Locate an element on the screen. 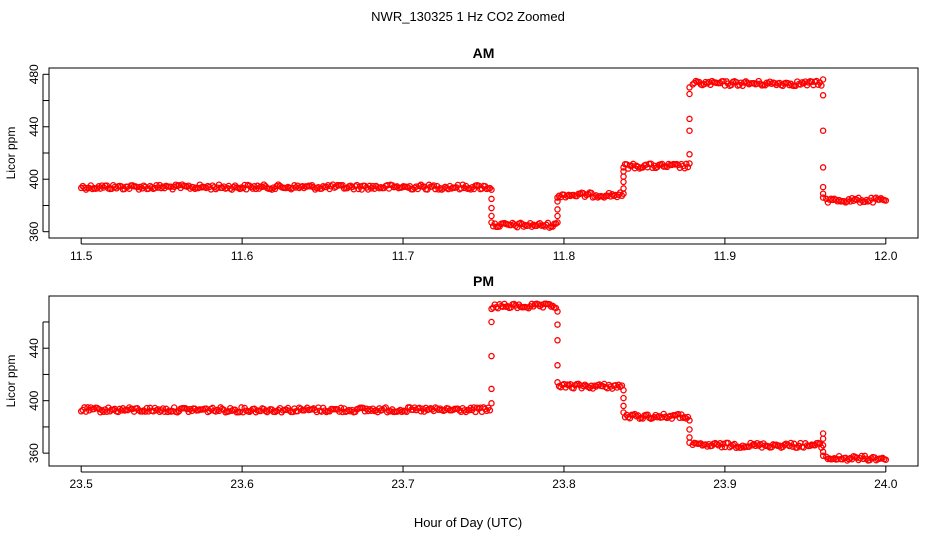 The height and width of the screenshot is (540, 936). x-tick-label: 11.9 is located at coordinates (725, 256).